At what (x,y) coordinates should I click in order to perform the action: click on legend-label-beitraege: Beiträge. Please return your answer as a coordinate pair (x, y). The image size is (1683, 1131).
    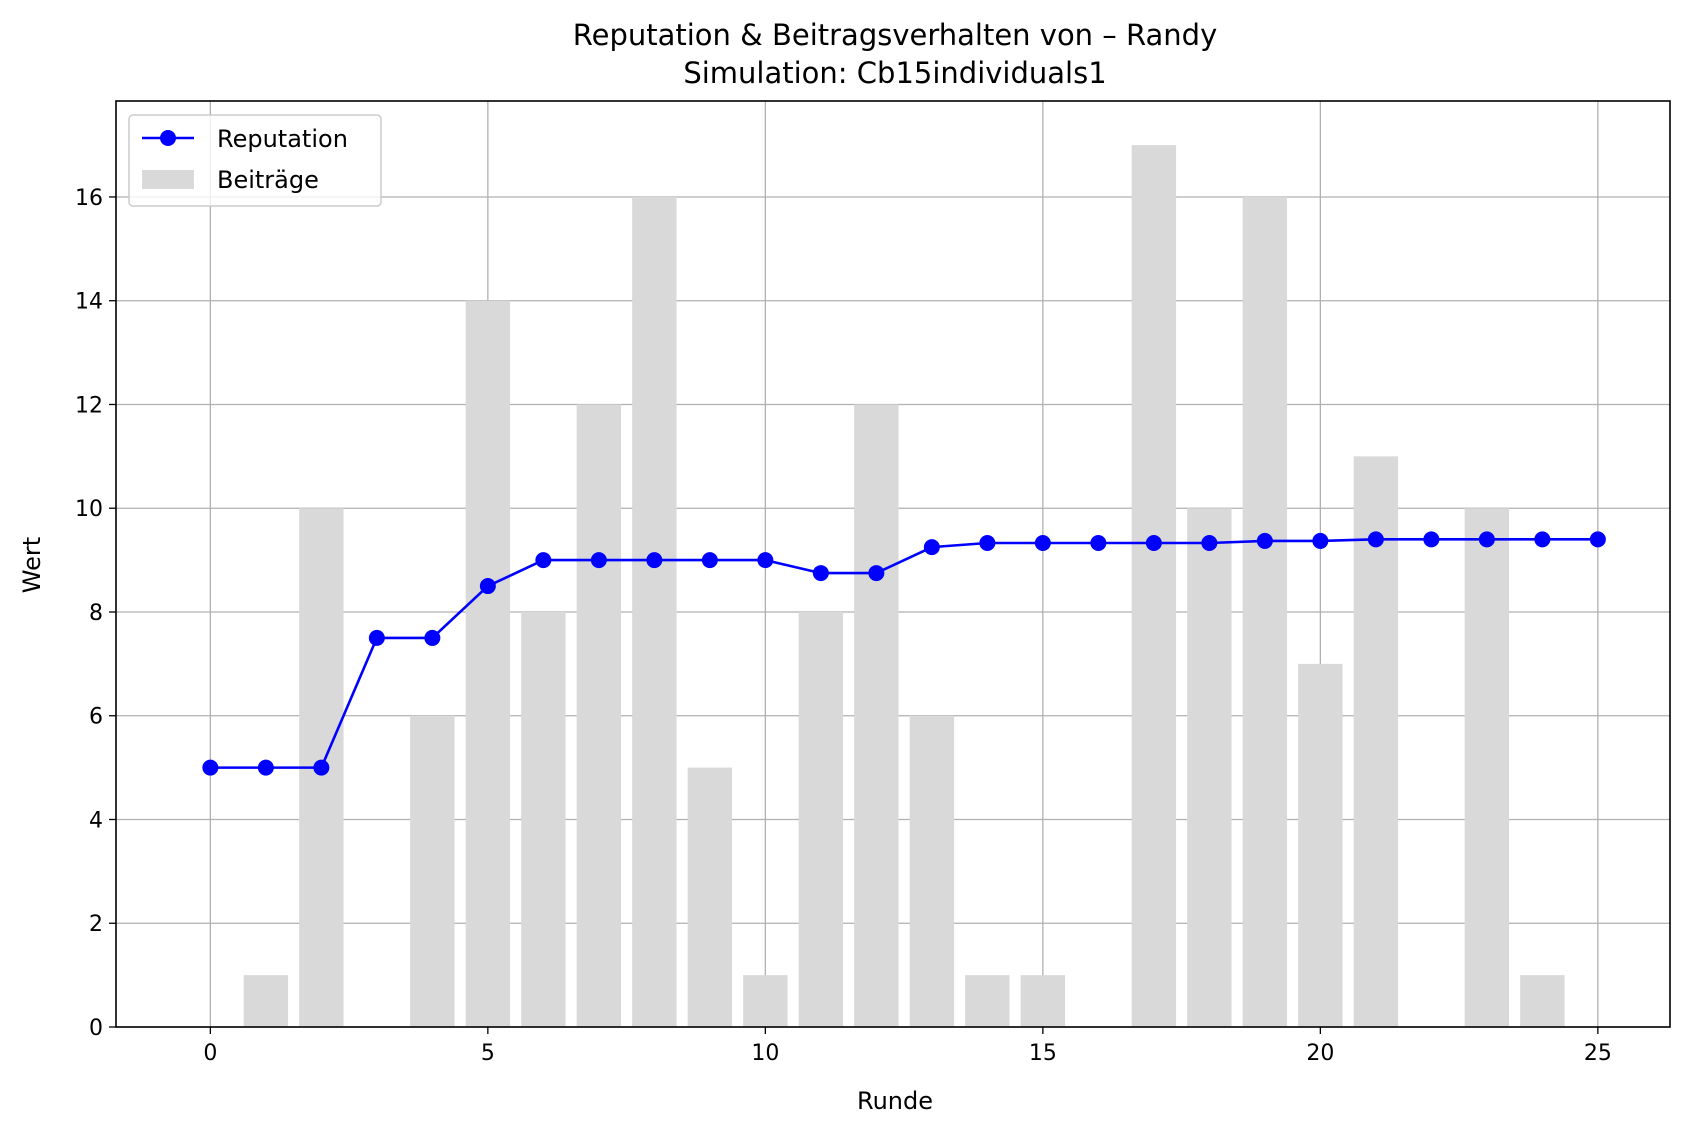
    Looking at the image, I should click on (268, 180).